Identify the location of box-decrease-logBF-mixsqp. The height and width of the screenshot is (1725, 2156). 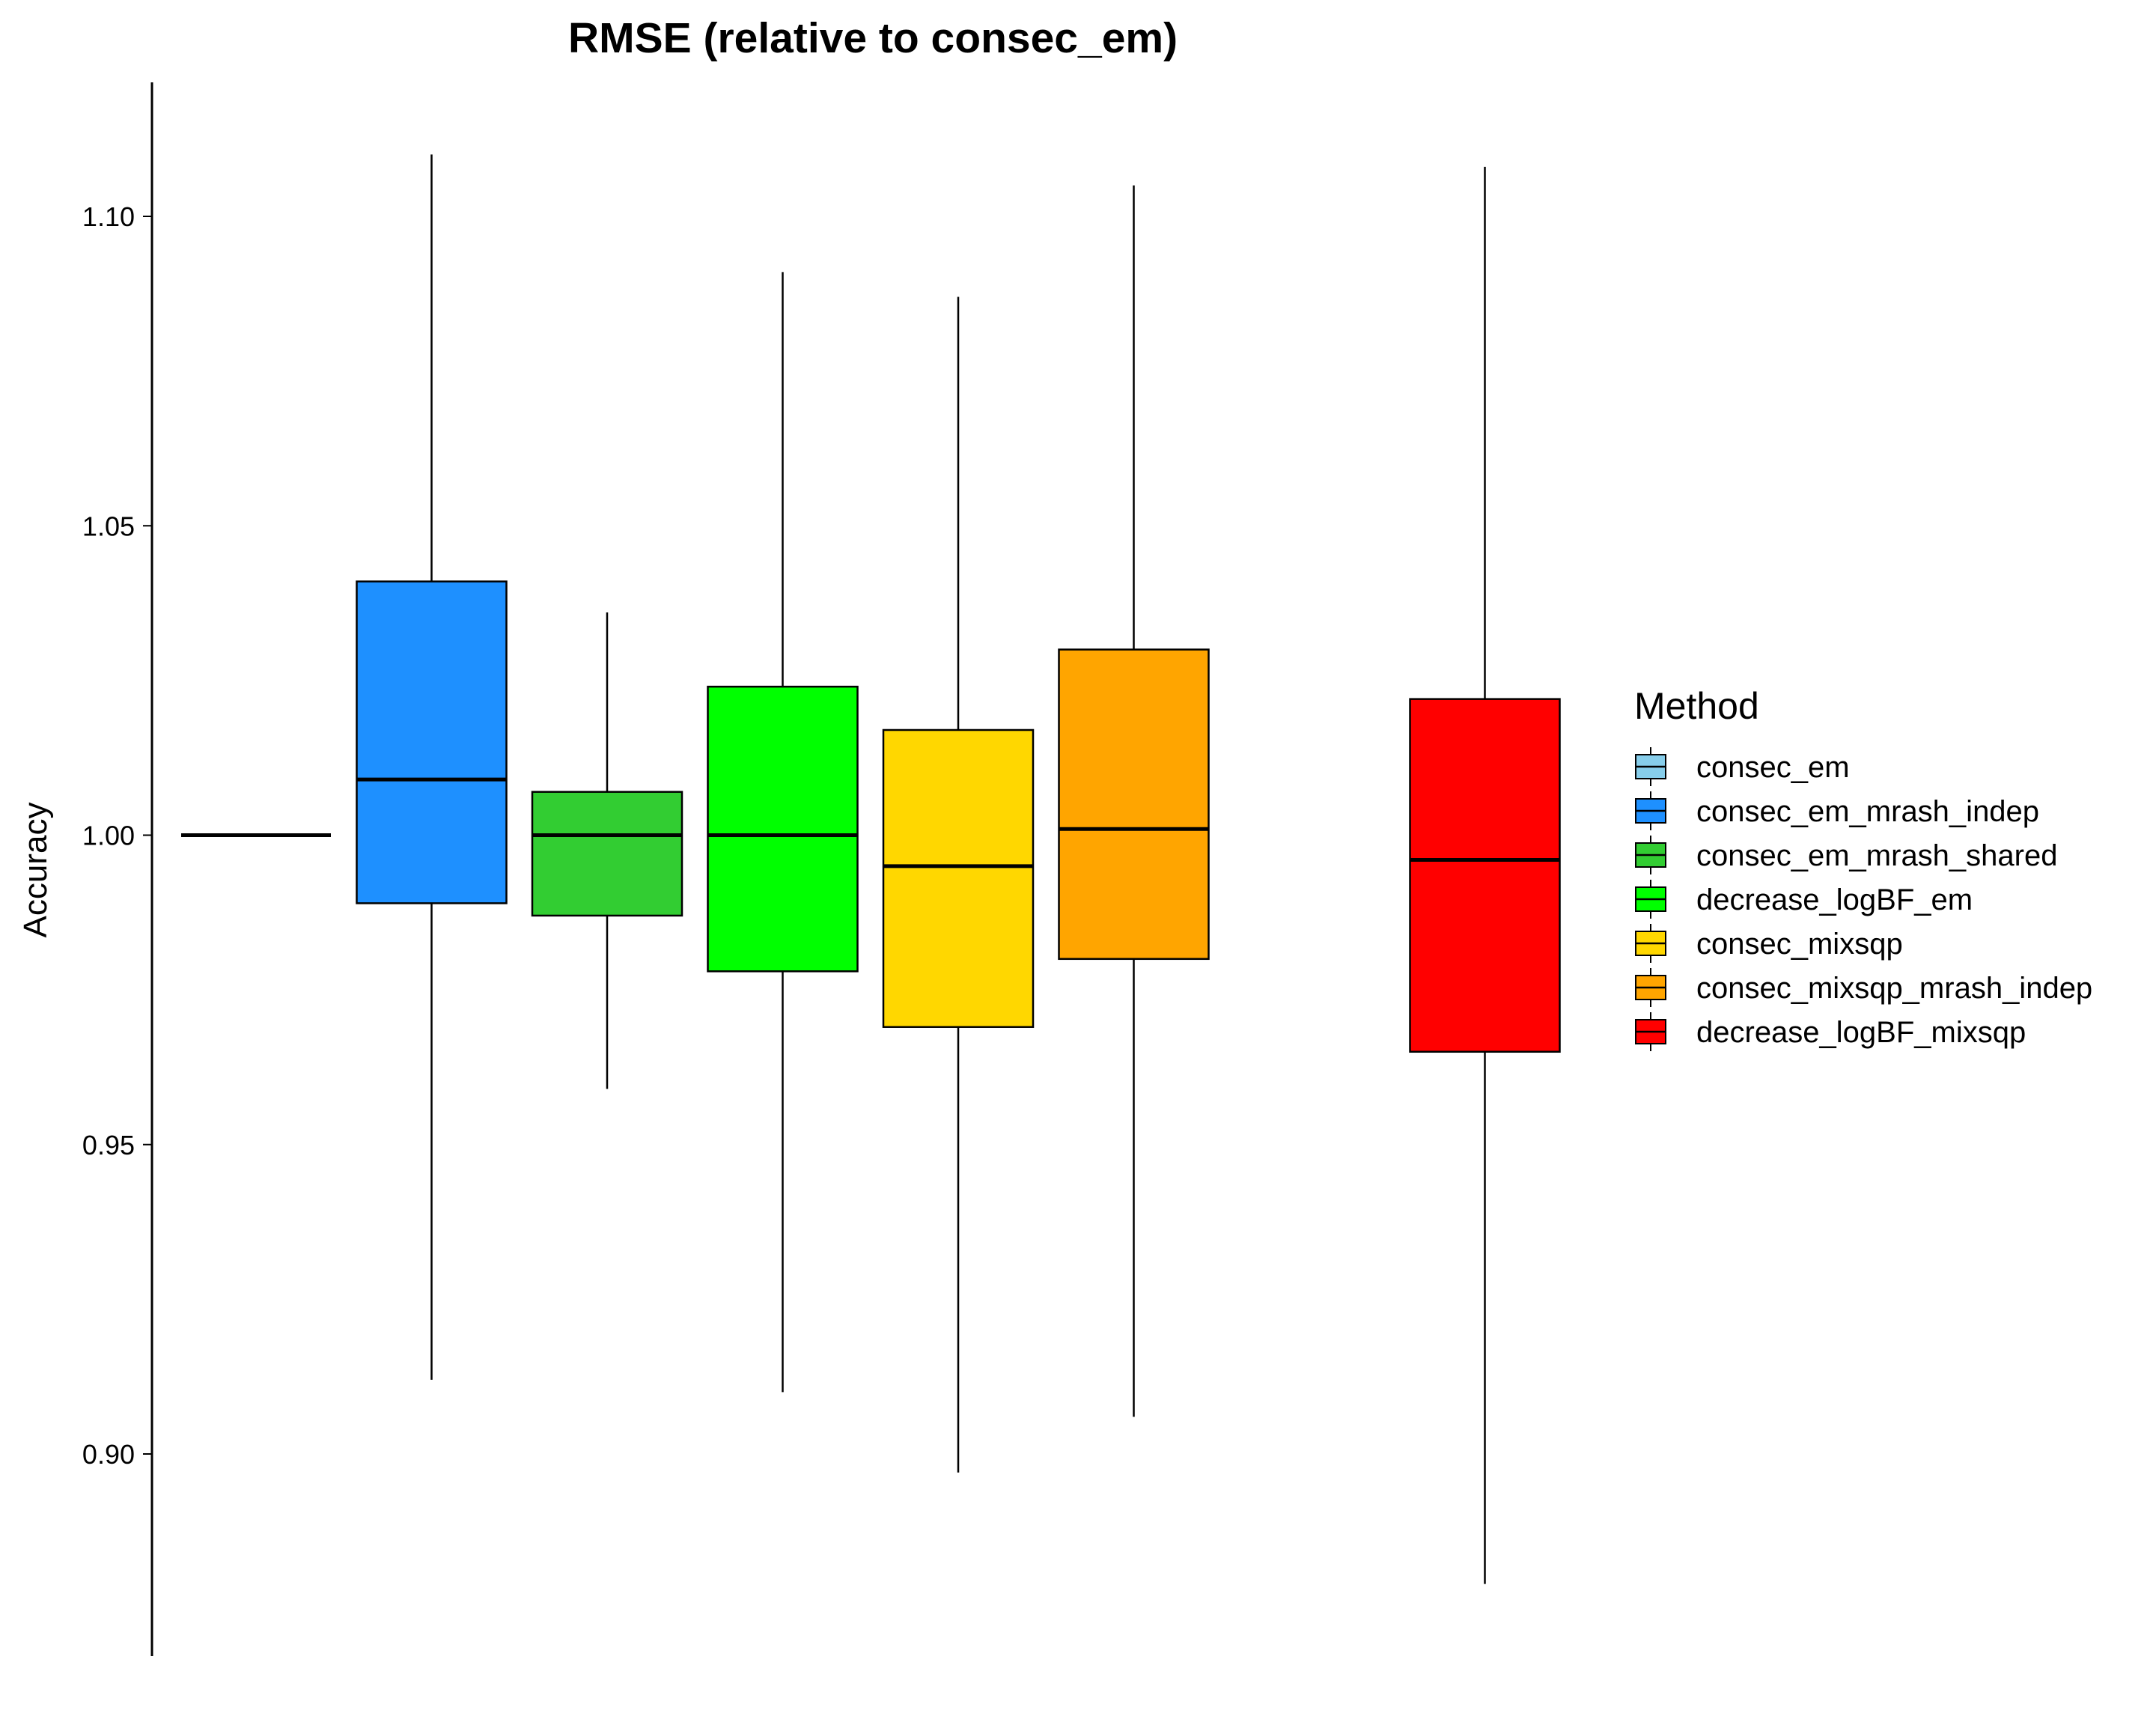
(1485, 875).